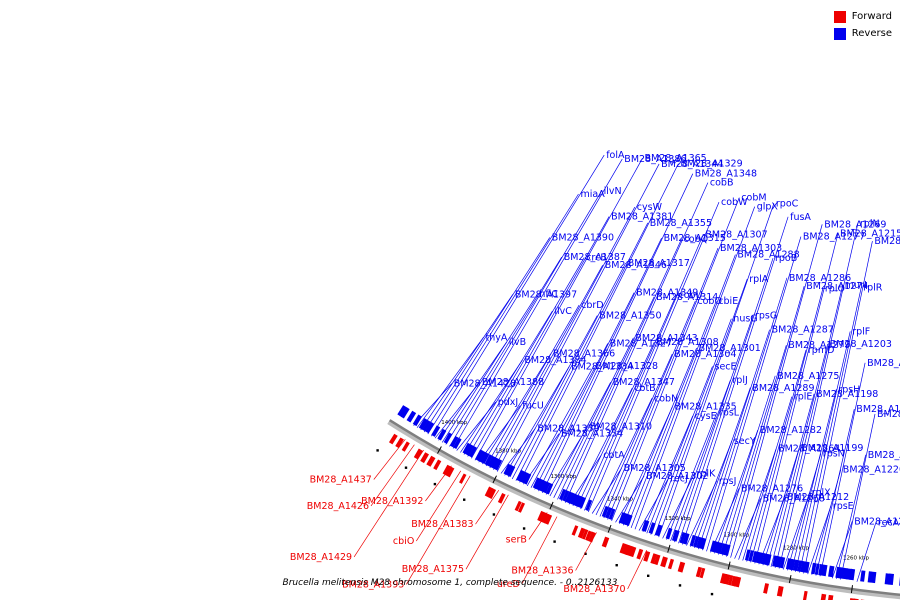 The image size is (900, 604). What do you see at coordinates (403, 541) in the screenshot?
I see `forward-gene-label: cbiO` at bounding box center [403, 541].